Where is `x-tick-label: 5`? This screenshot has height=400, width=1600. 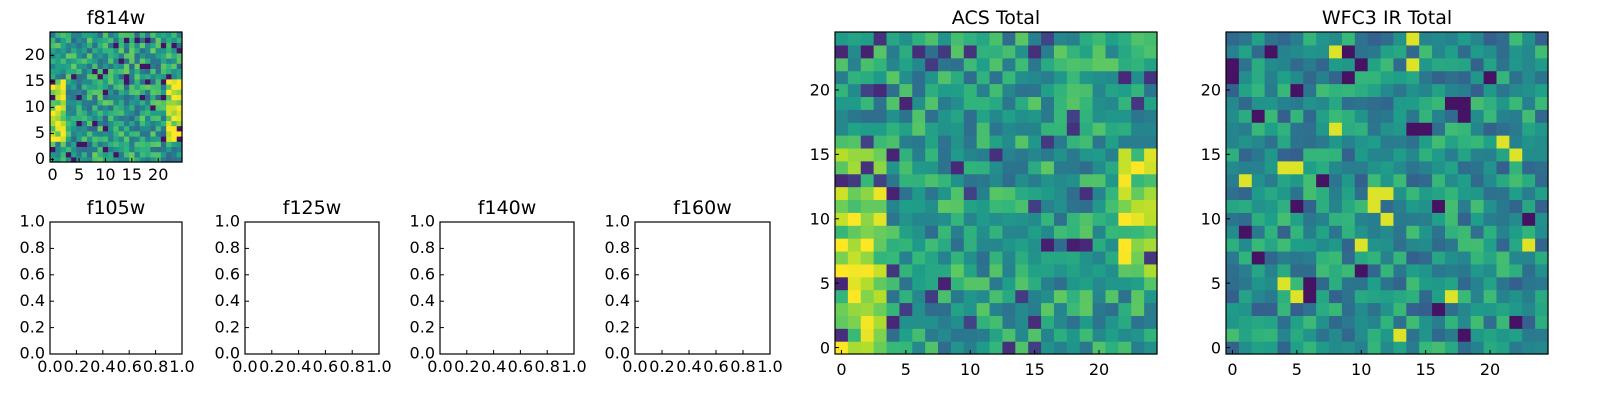
x-tick-label: 5 is located at coordinates (79, 174).